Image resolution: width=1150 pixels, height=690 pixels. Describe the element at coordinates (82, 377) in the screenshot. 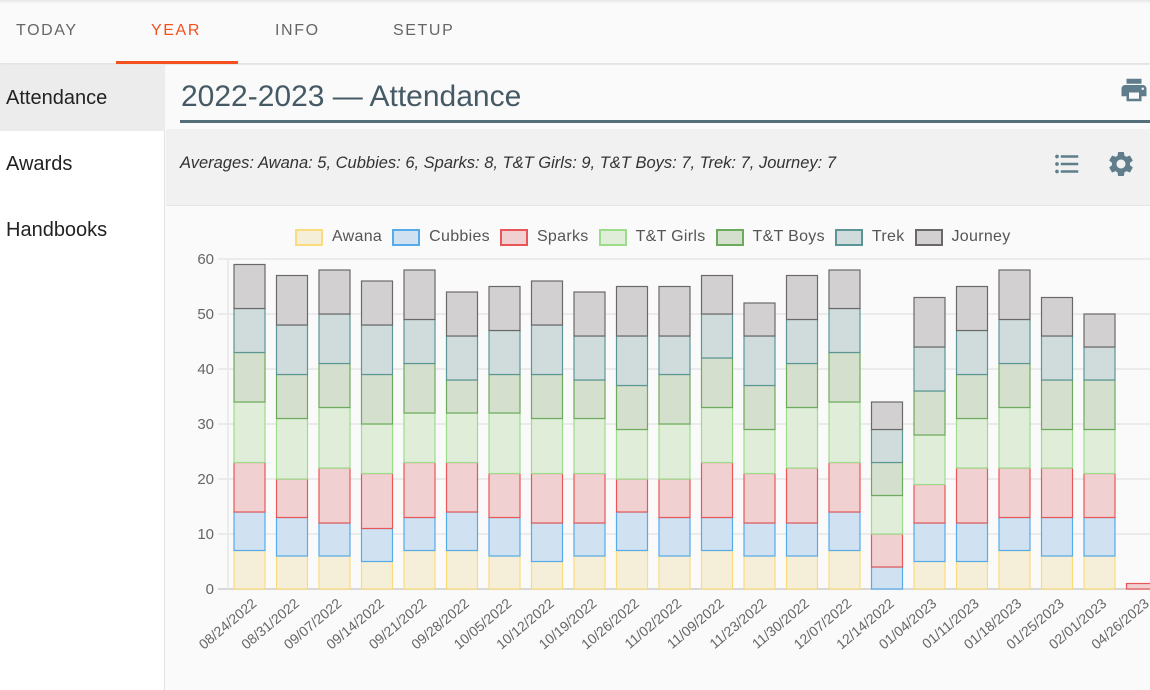

I see `sidebar: Attendance Awards Handbooks` at that location.